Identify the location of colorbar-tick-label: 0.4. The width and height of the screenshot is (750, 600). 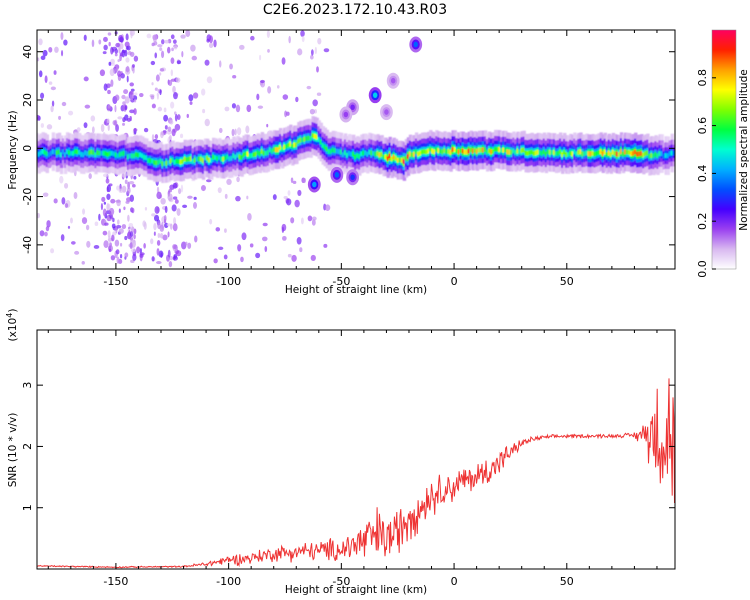
(702, 174).